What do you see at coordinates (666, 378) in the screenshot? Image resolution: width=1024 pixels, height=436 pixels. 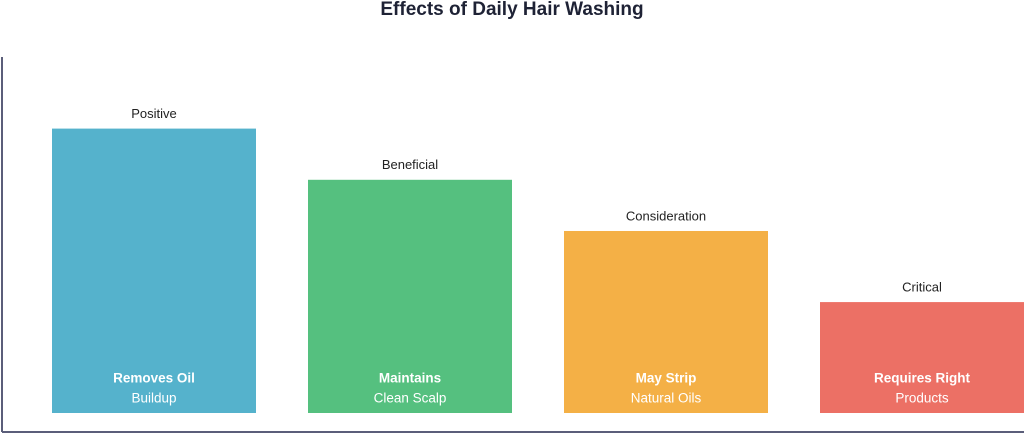 I see `category-label: May Strip` at bounding box center [666, 378].